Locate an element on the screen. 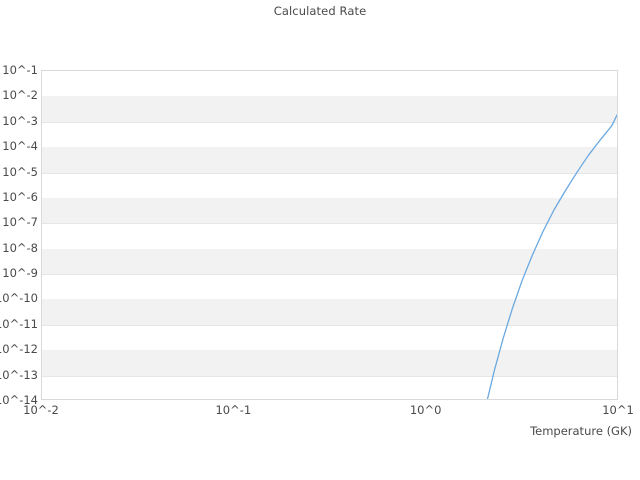 This screenshot has width=640, height=480. y-tick-label: 10^-10 is located at coordinates (19, 298).